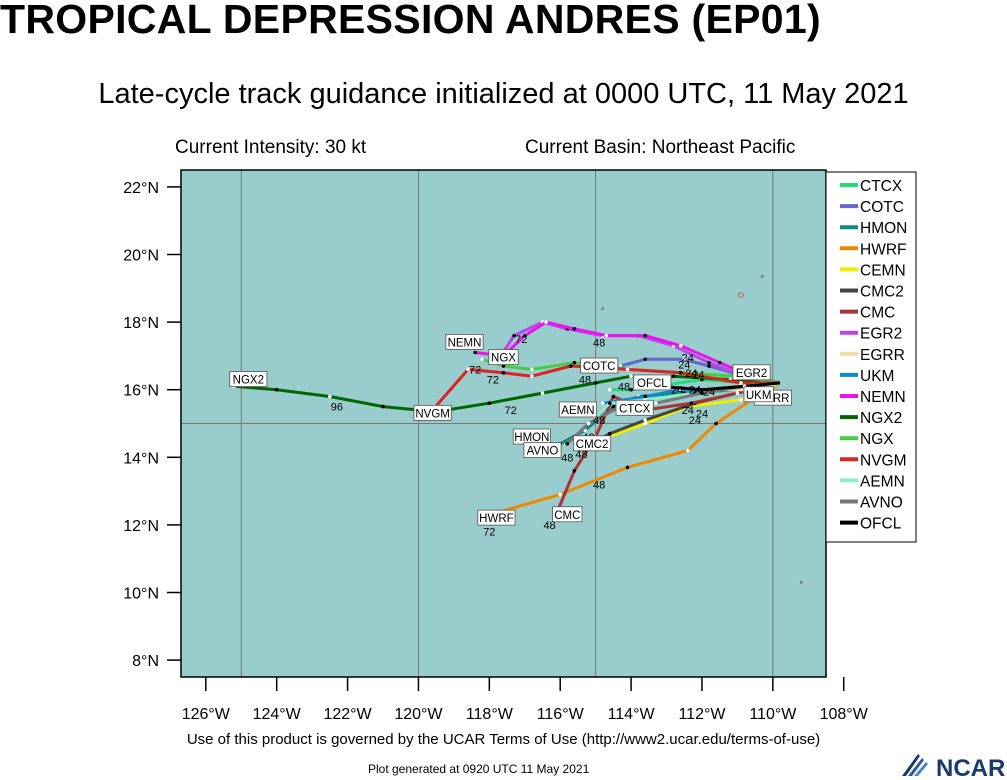 Image resolution: width=1007 pixels, height=780 pixels. What do you see at coordinates (347, 714) in the screenshot?
I see `x-tick-label: 122°W` at bounding box center [347, 714].